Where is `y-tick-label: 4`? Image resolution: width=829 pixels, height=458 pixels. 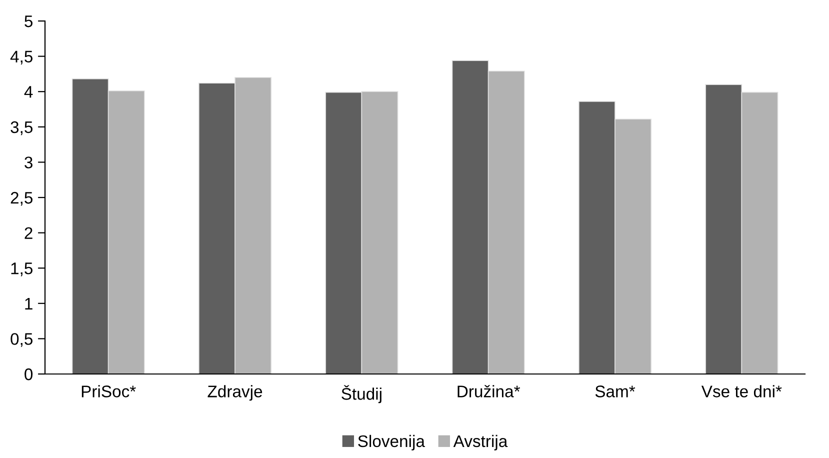
y-tick-label: 4 is located at coordinates (28, 92).